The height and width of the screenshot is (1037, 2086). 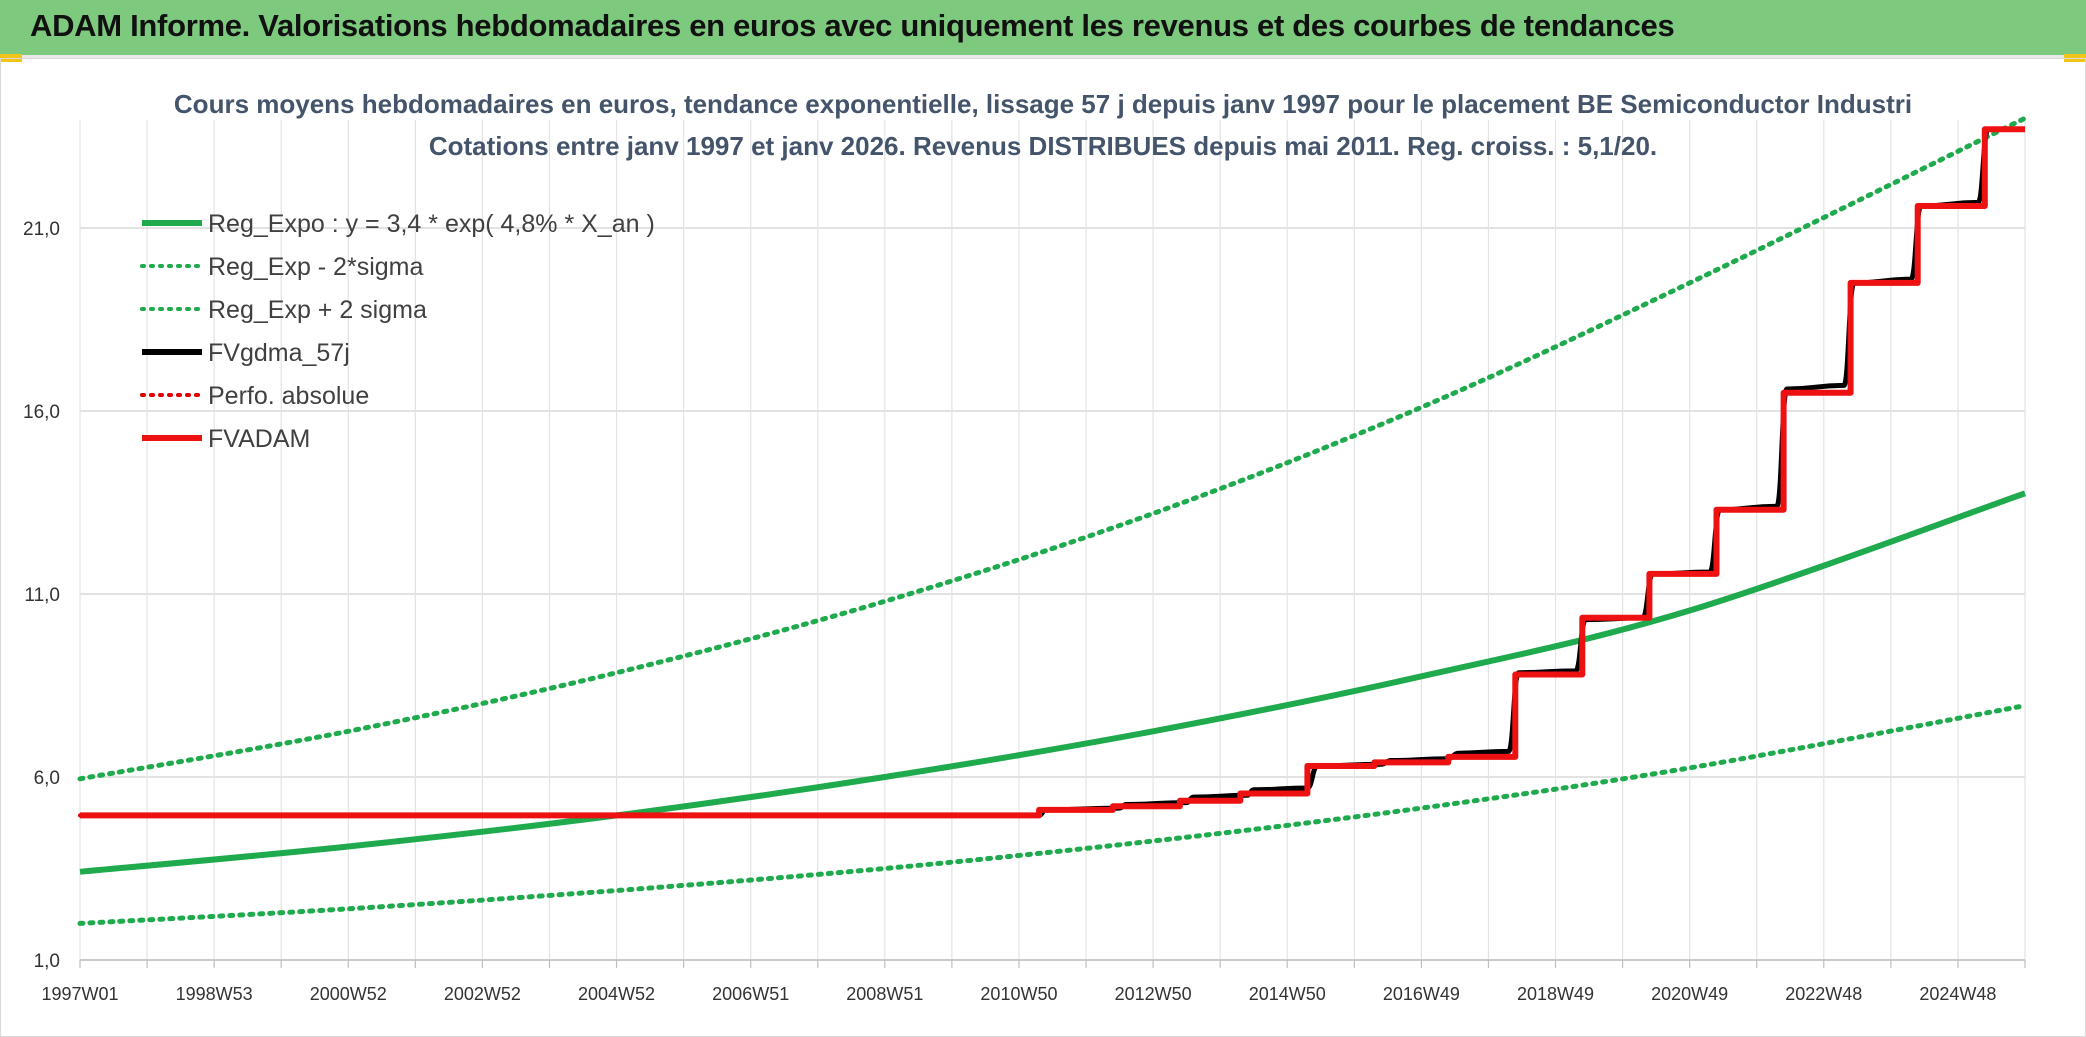 I want to click on y-tick-label: 16,0, so click(x=41, y=412).